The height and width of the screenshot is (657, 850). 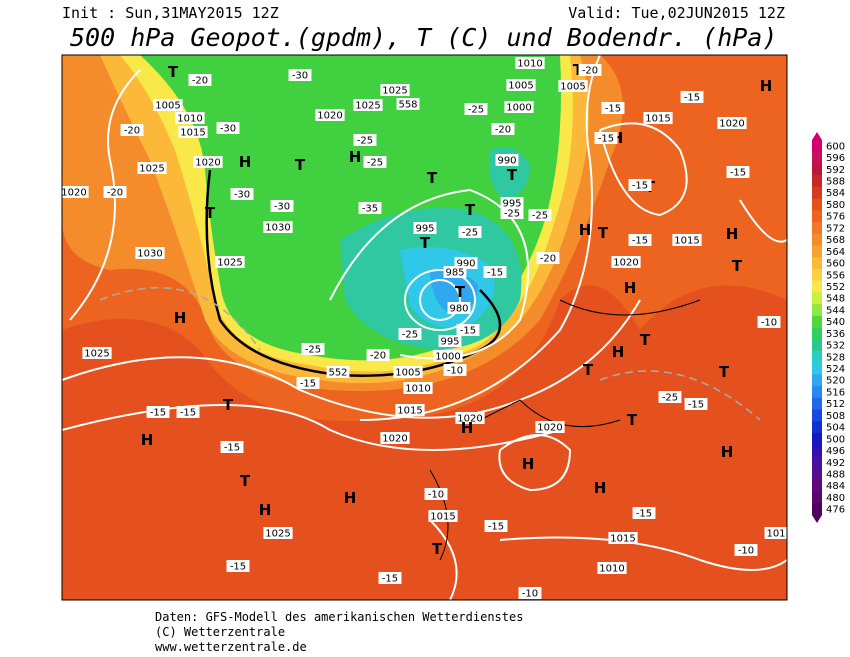 I want to click on footer-url: www.wetterzentrale.de, so click(x=231, y=647).